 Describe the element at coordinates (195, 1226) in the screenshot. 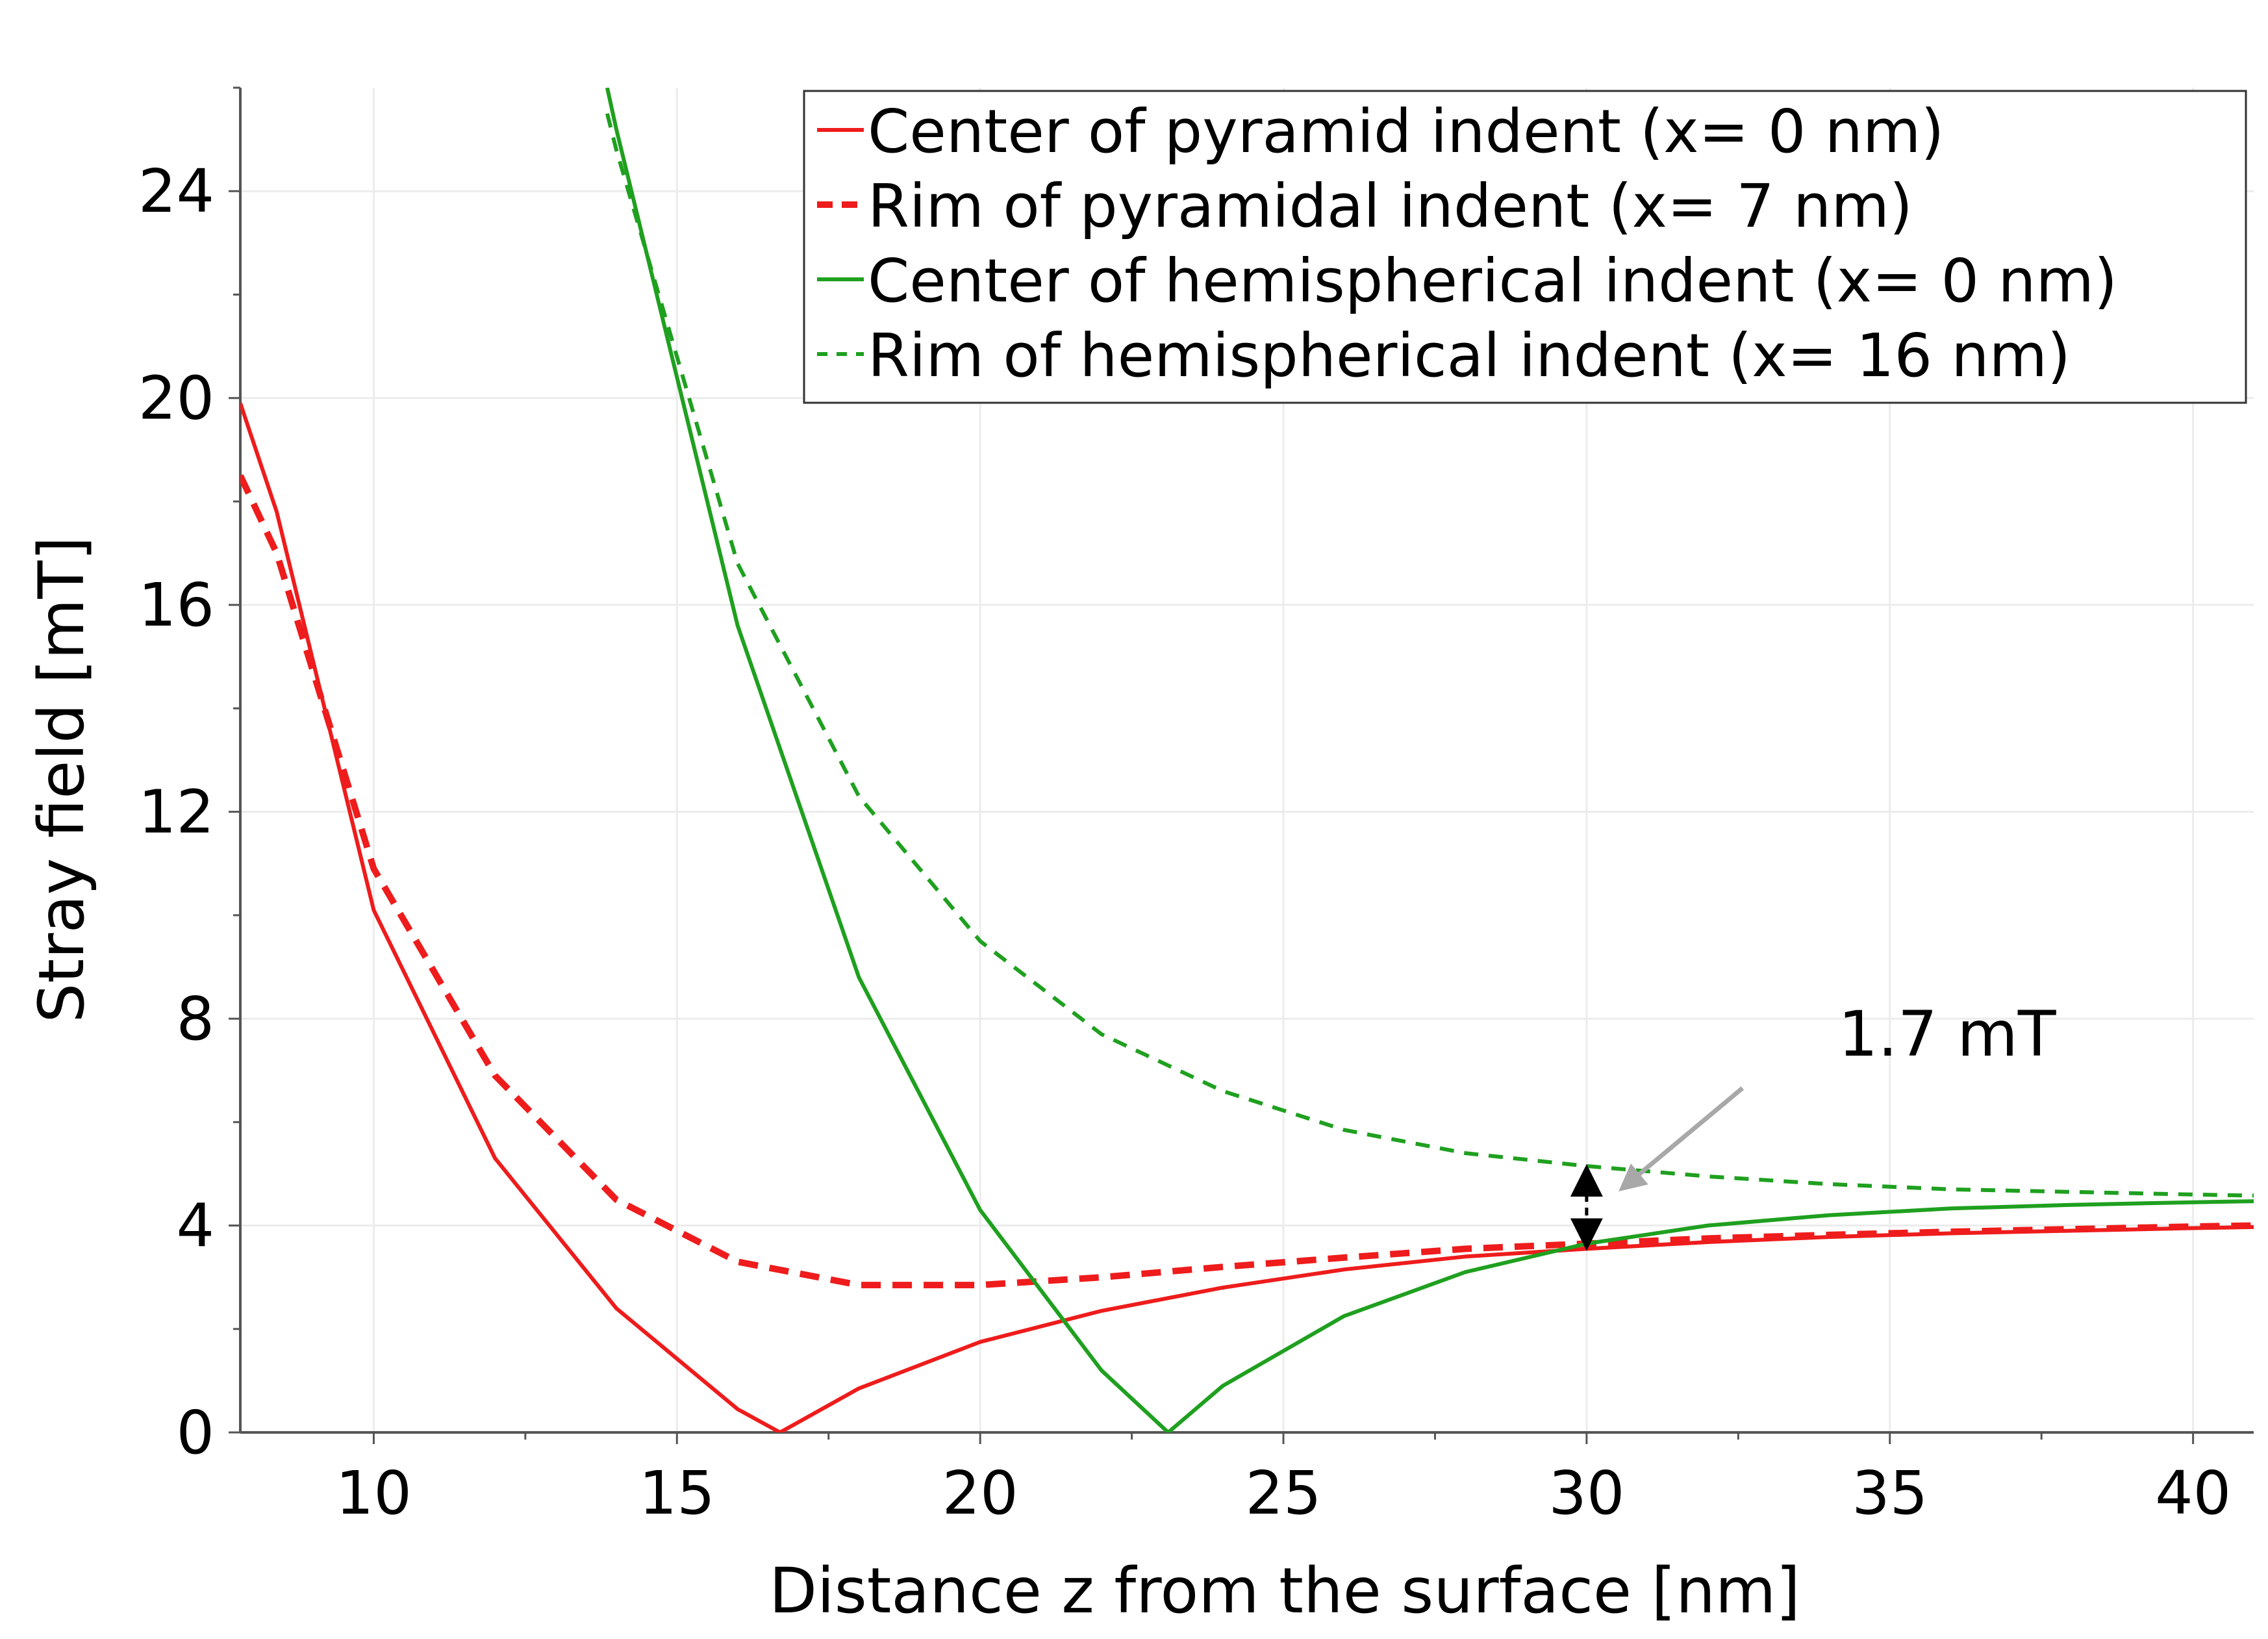

I see `y-tick-label-4: 4` at that location.